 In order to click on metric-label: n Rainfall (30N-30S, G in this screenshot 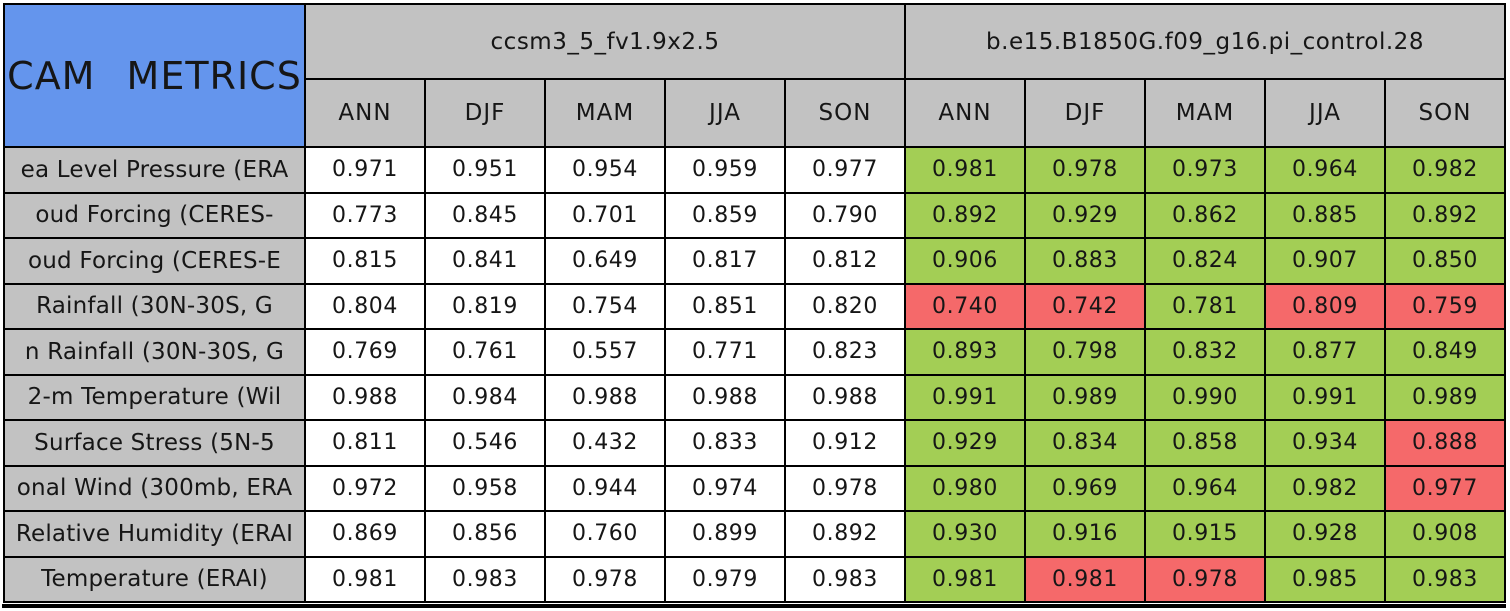, I will do `click(155, 353)`.